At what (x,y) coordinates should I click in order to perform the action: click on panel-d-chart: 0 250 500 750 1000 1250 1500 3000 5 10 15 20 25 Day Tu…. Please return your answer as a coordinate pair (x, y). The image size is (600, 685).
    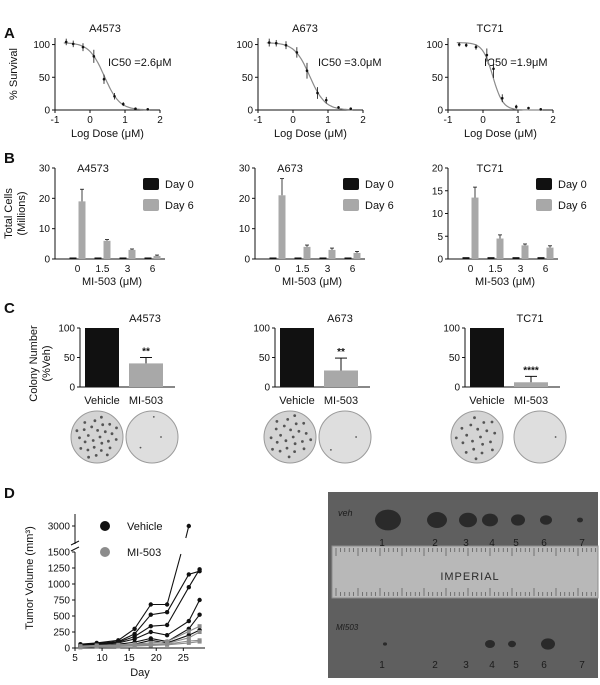
    Looking at the image, I should click on (114, 596).